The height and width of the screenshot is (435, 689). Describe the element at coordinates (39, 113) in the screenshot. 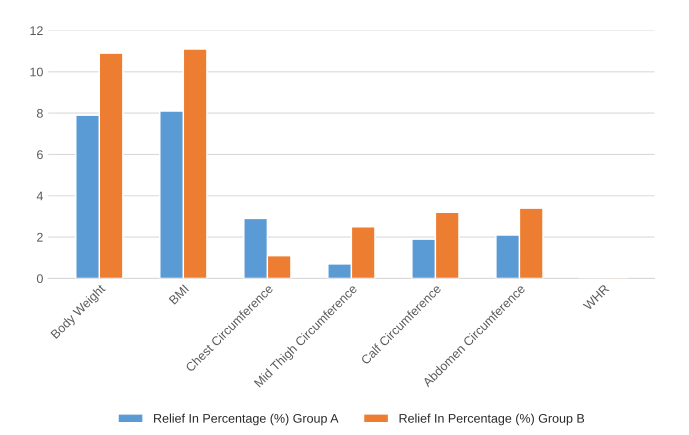

I see `y-tick-label: 8` at that location.